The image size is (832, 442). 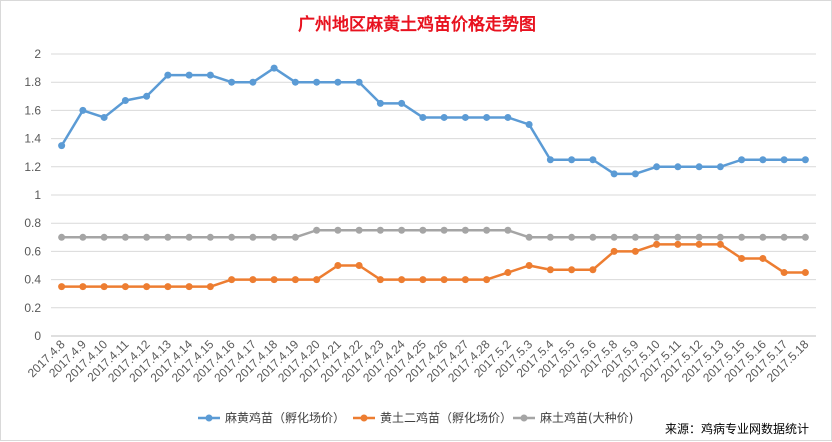 I want to click on series-line, so click(x=433, y=234).